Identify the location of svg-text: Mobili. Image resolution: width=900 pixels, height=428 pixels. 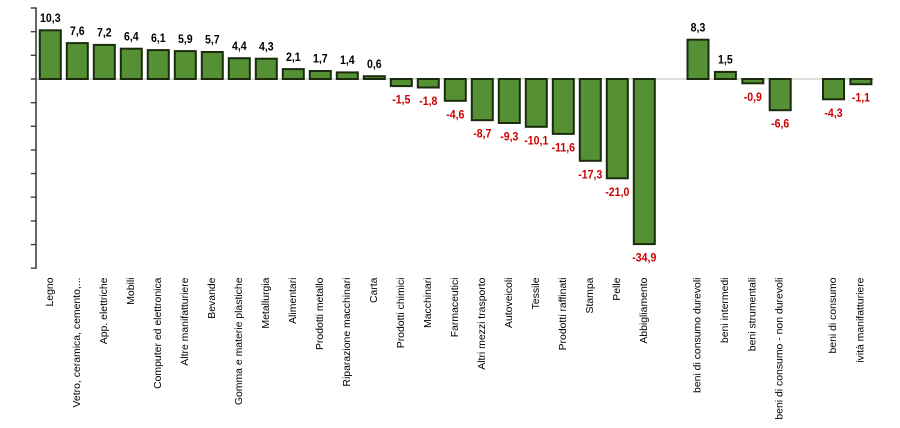
(131, 291).